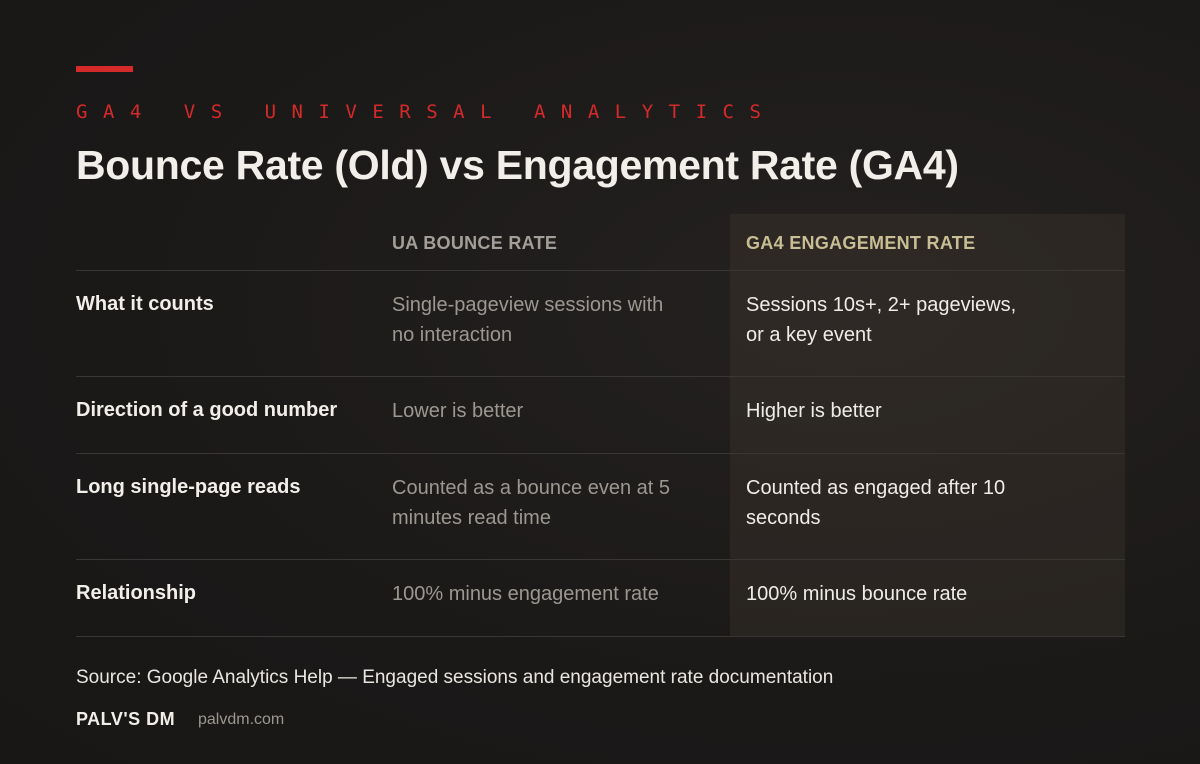  I want to click on table-header-row: UA BOUNCE RATE GA4 ENGAGEMENT RATE, so click(600, 242).